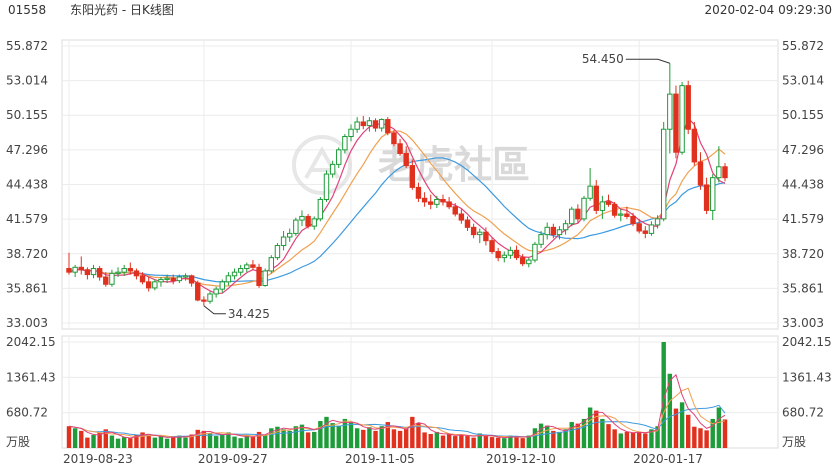  What do you see at coordinates (98, 459) in the screenshot?
I see `date-tick-label: 2019-08-23` at bounding box center [98, 459].